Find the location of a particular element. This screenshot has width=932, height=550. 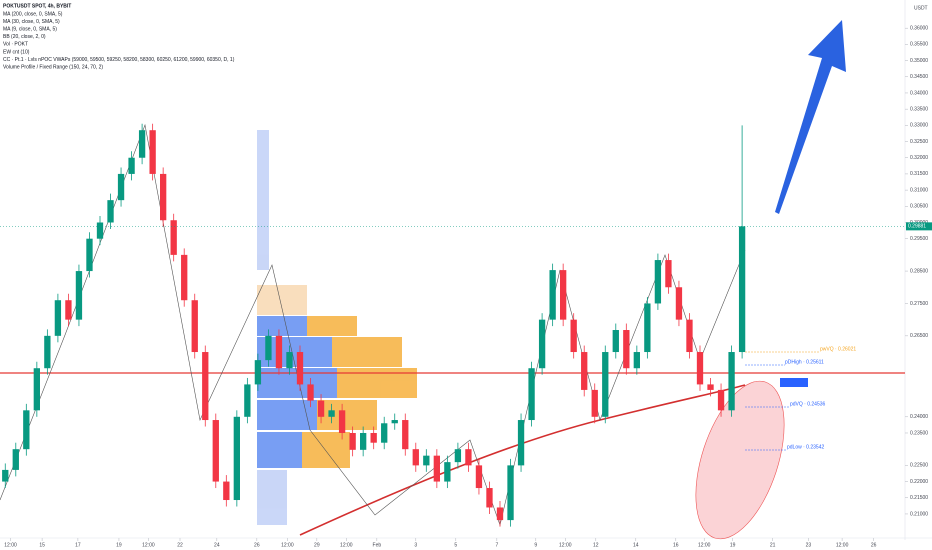

y-tick-label: 0.30500 is located at coordinates (919, 207).